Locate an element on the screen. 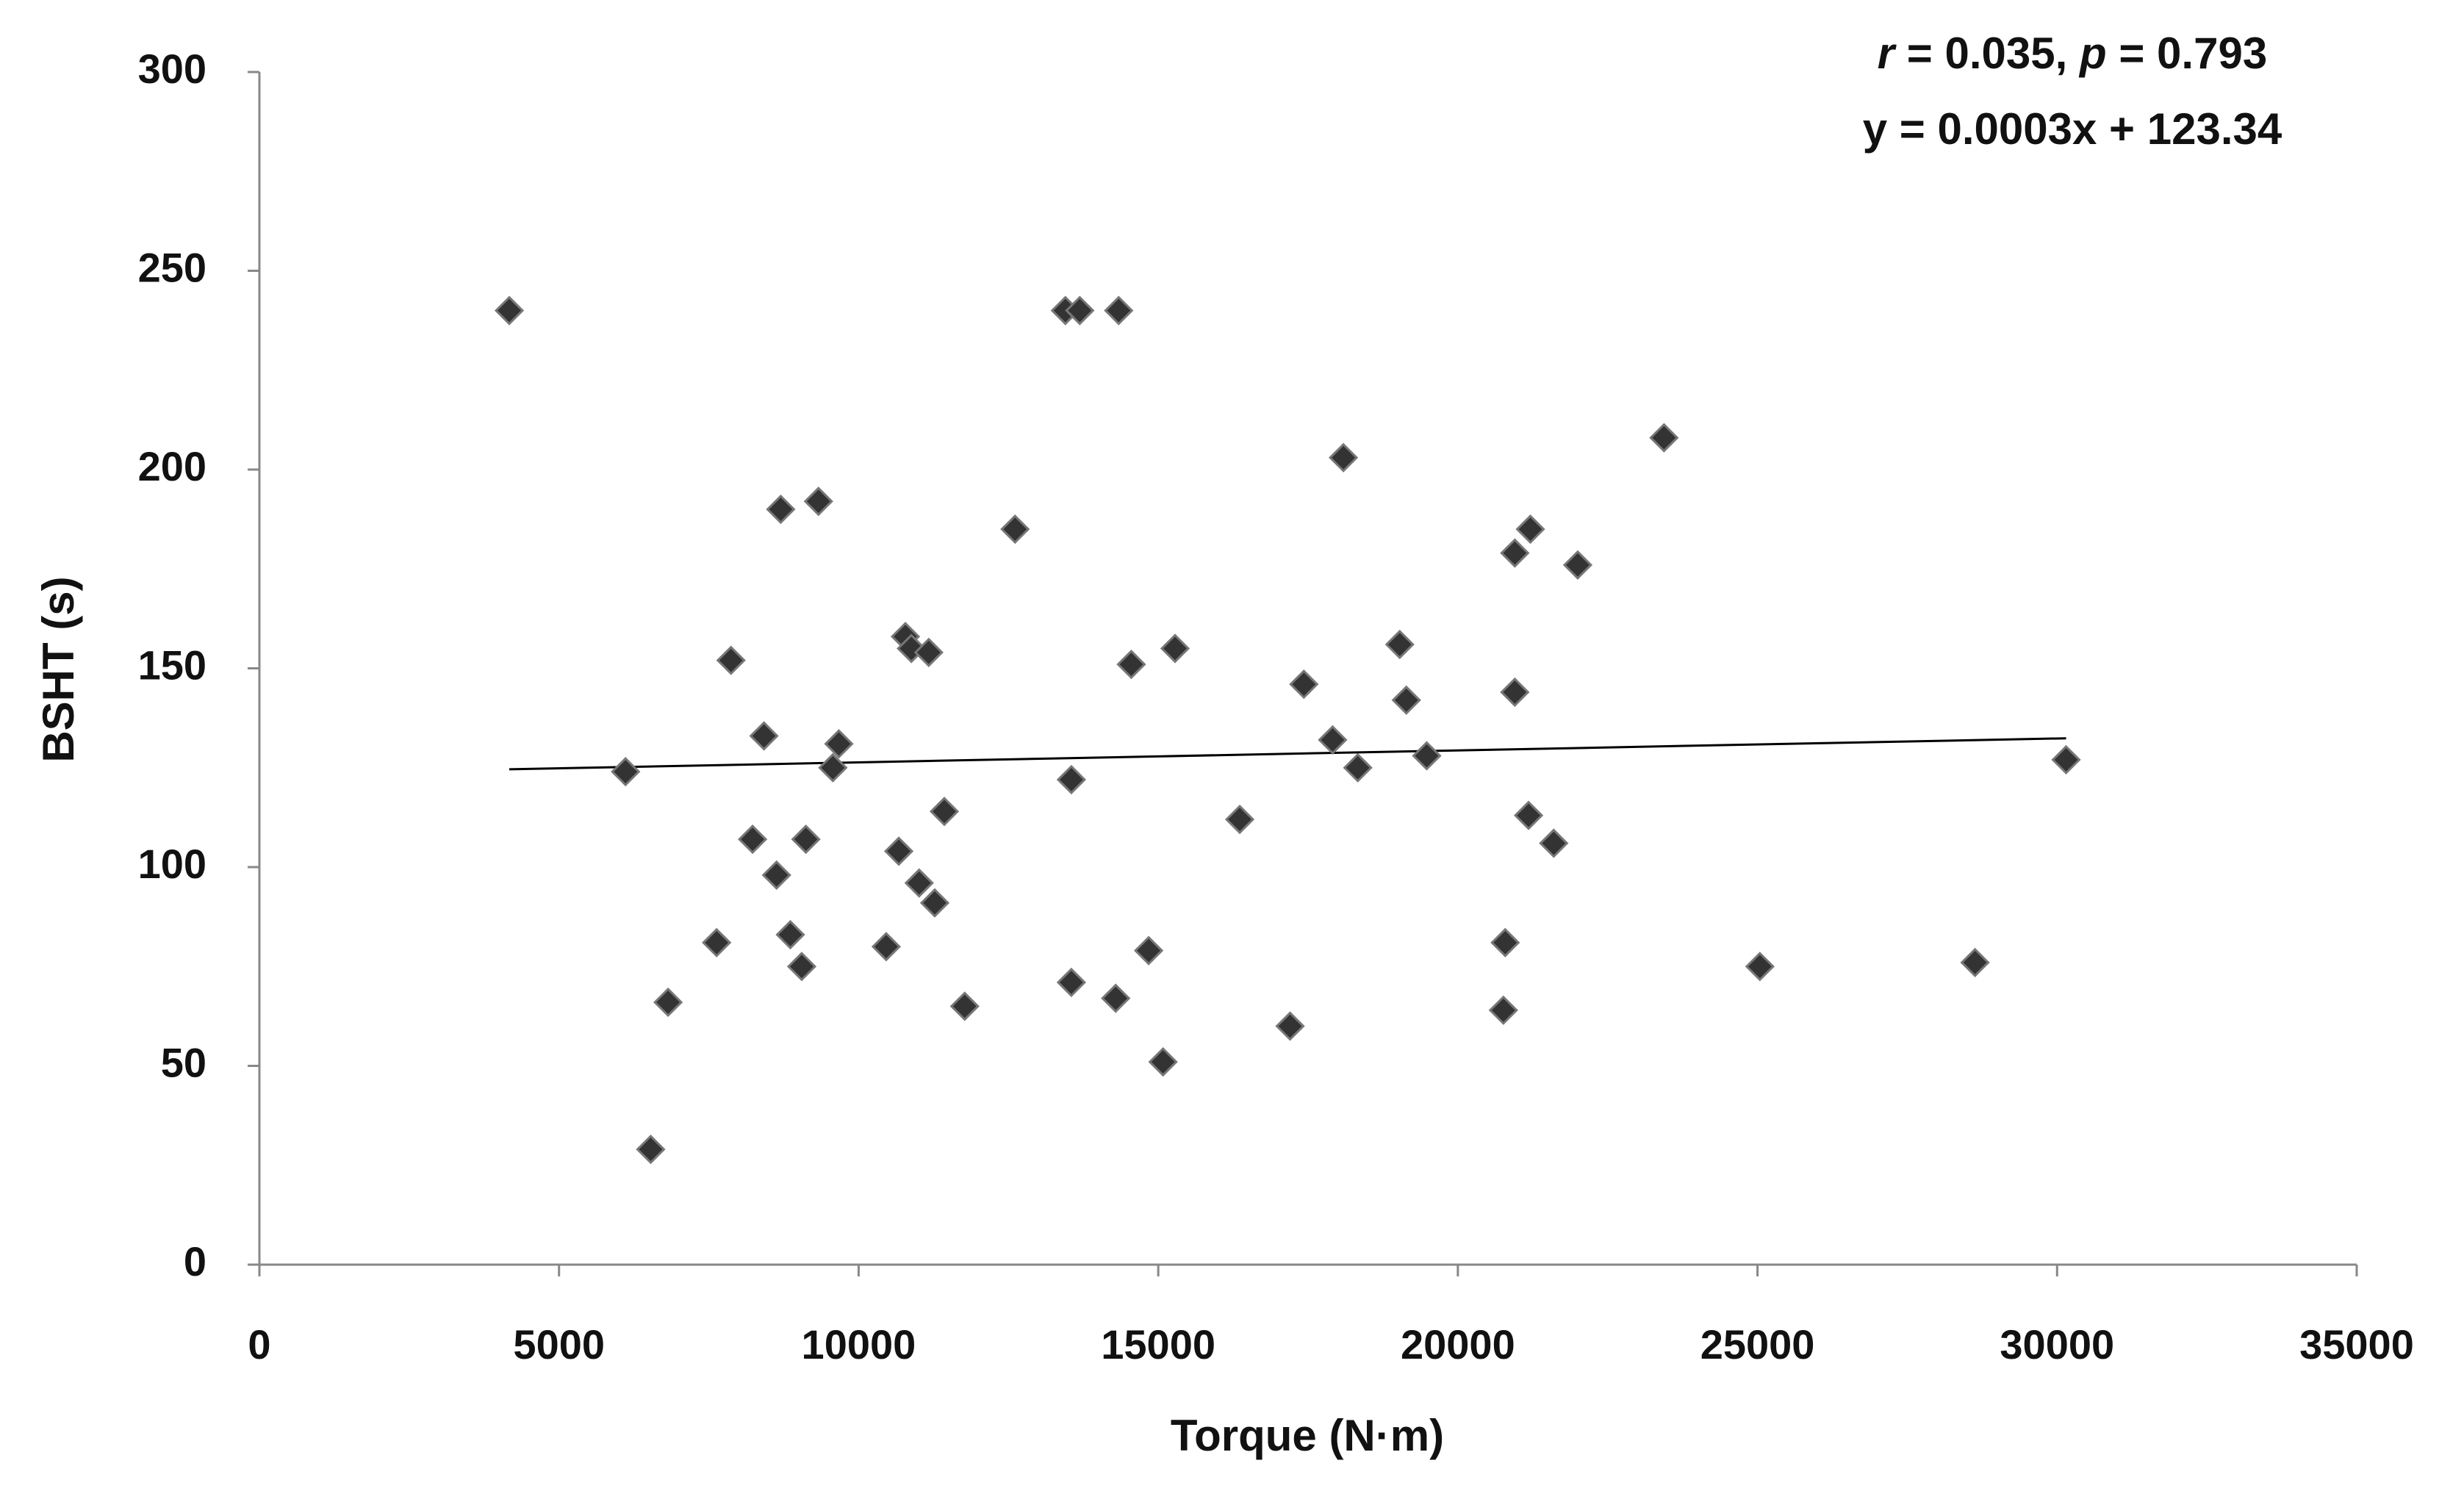  y-tick-label: 200 is located at coordinates (172, 466).